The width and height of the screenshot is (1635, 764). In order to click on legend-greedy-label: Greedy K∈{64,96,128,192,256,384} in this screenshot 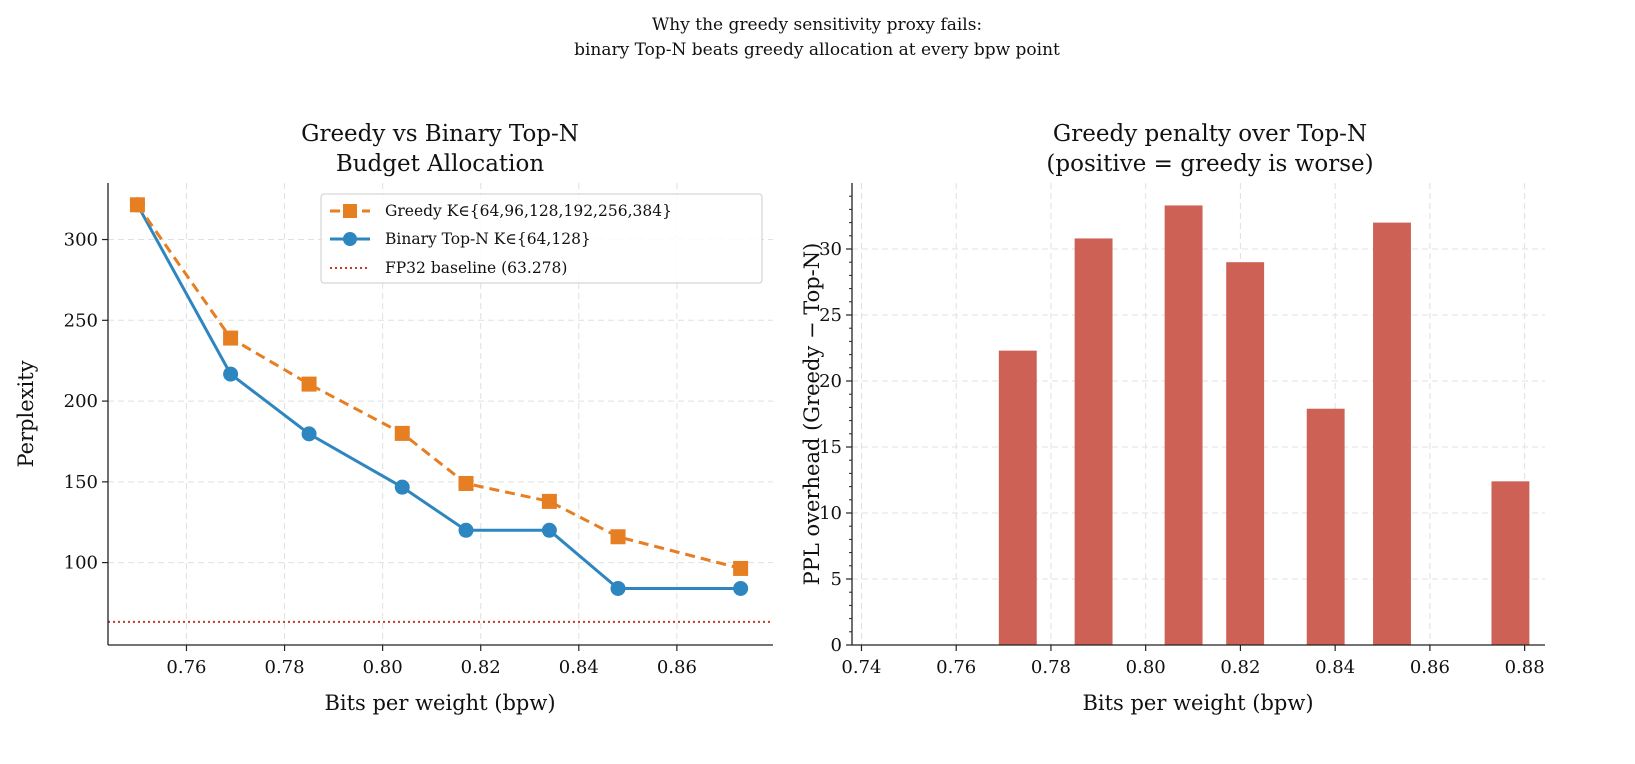, I will do `click(528, 211)`.